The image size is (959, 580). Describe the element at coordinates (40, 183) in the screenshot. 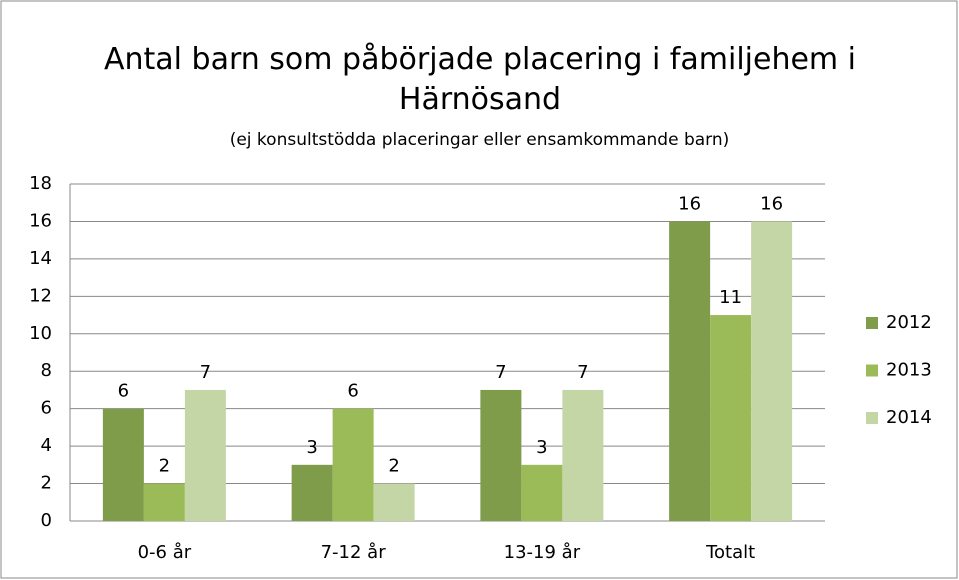

I see `y-tick-label: 18` at that location.